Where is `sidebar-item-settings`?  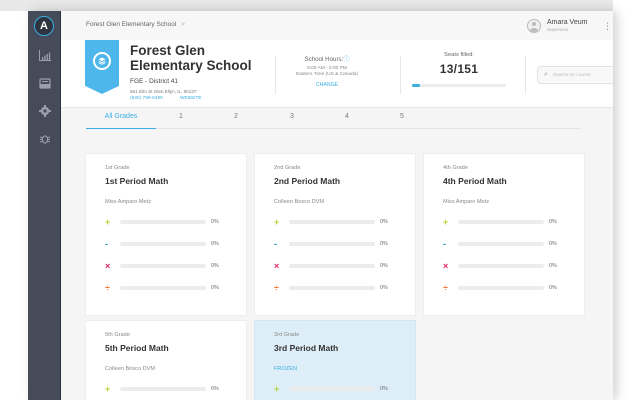
sidebar-item-settings is located at coordinates (44, 111).